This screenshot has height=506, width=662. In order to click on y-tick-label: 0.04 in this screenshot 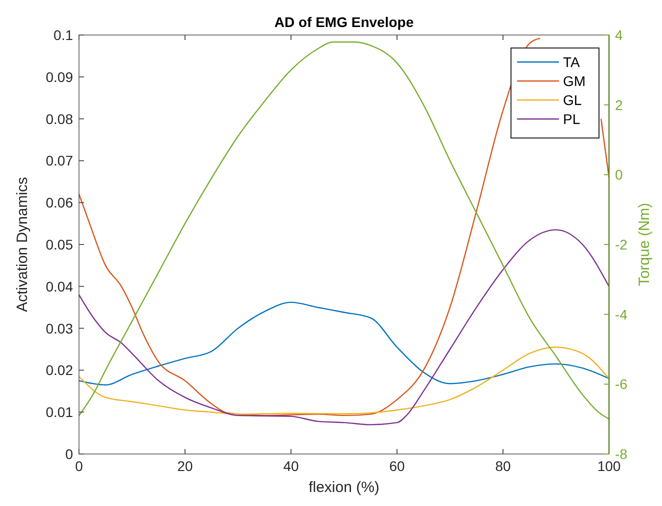, I will do `click(60, 286)`.